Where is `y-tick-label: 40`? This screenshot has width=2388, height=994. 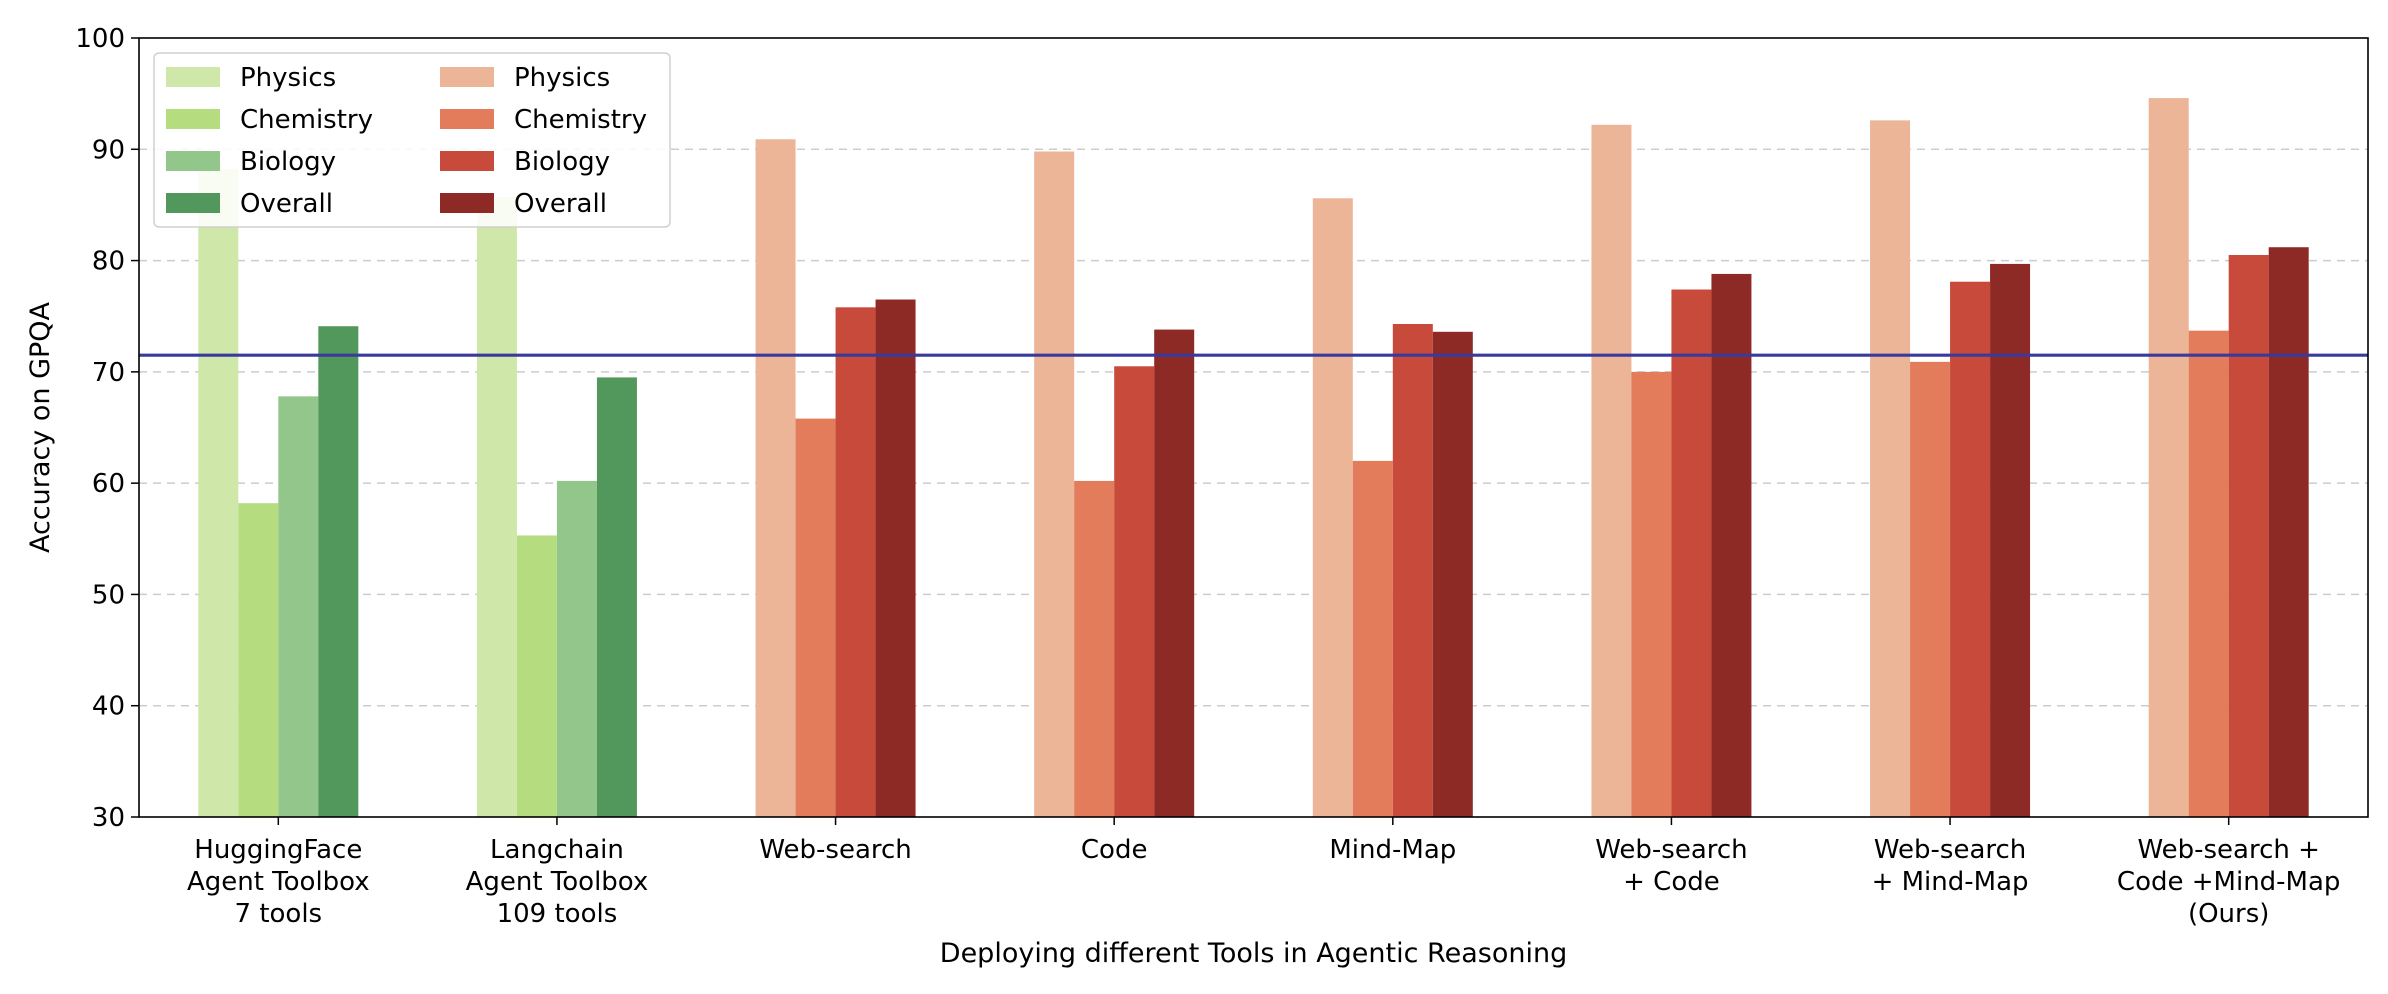
y-tick-label: 40 is located at coordinates (108, 707).